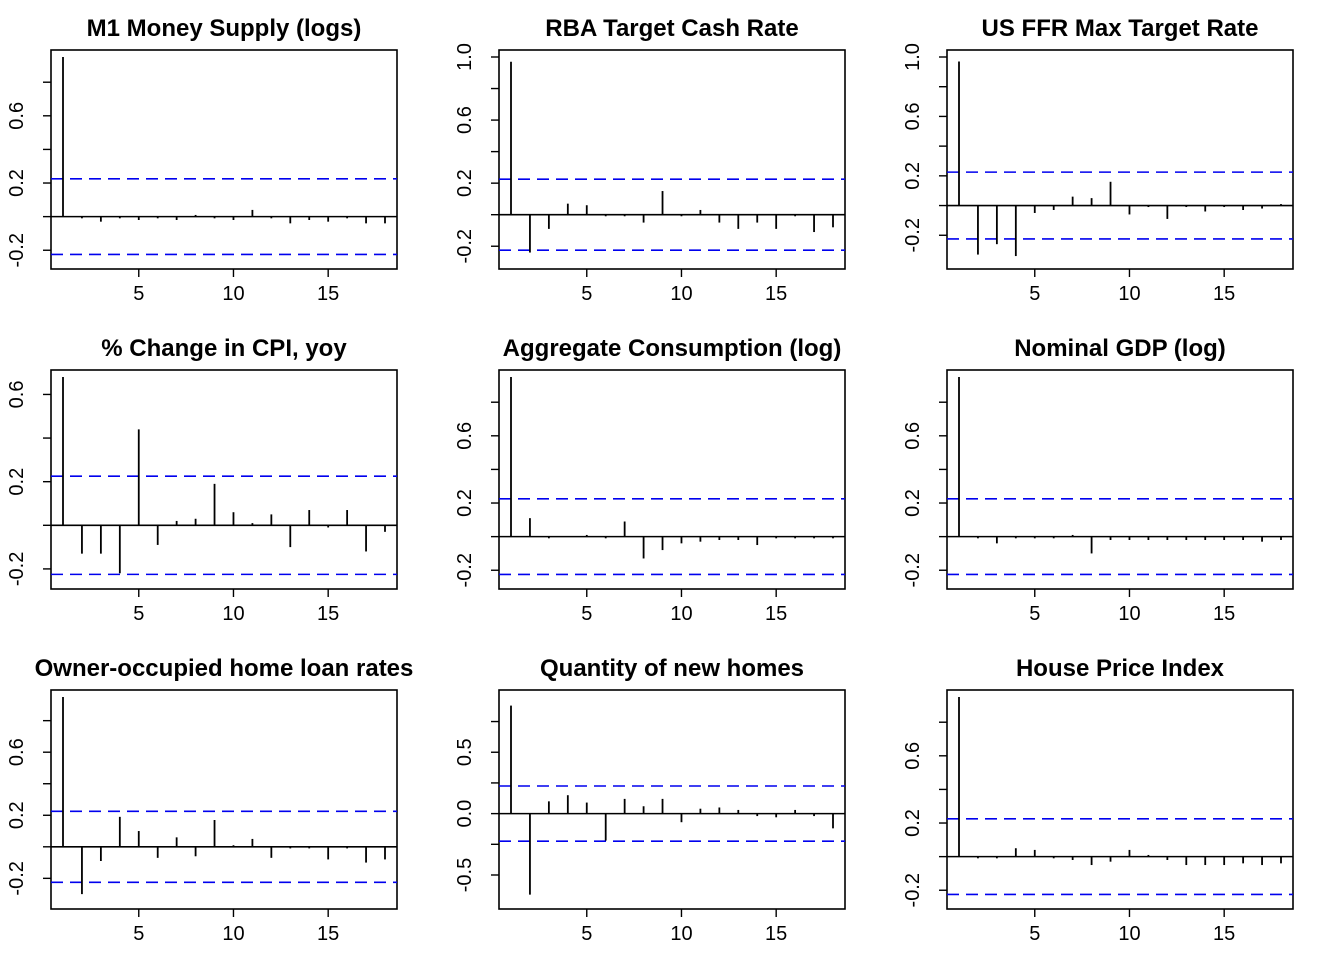 The height and width of the screenshot is (960, 1344). What do you see at coordinates (224, 668) in the screenshot?
I see `panel-title: Owner-occupied home loan rates` at bounding box center [224, 668].